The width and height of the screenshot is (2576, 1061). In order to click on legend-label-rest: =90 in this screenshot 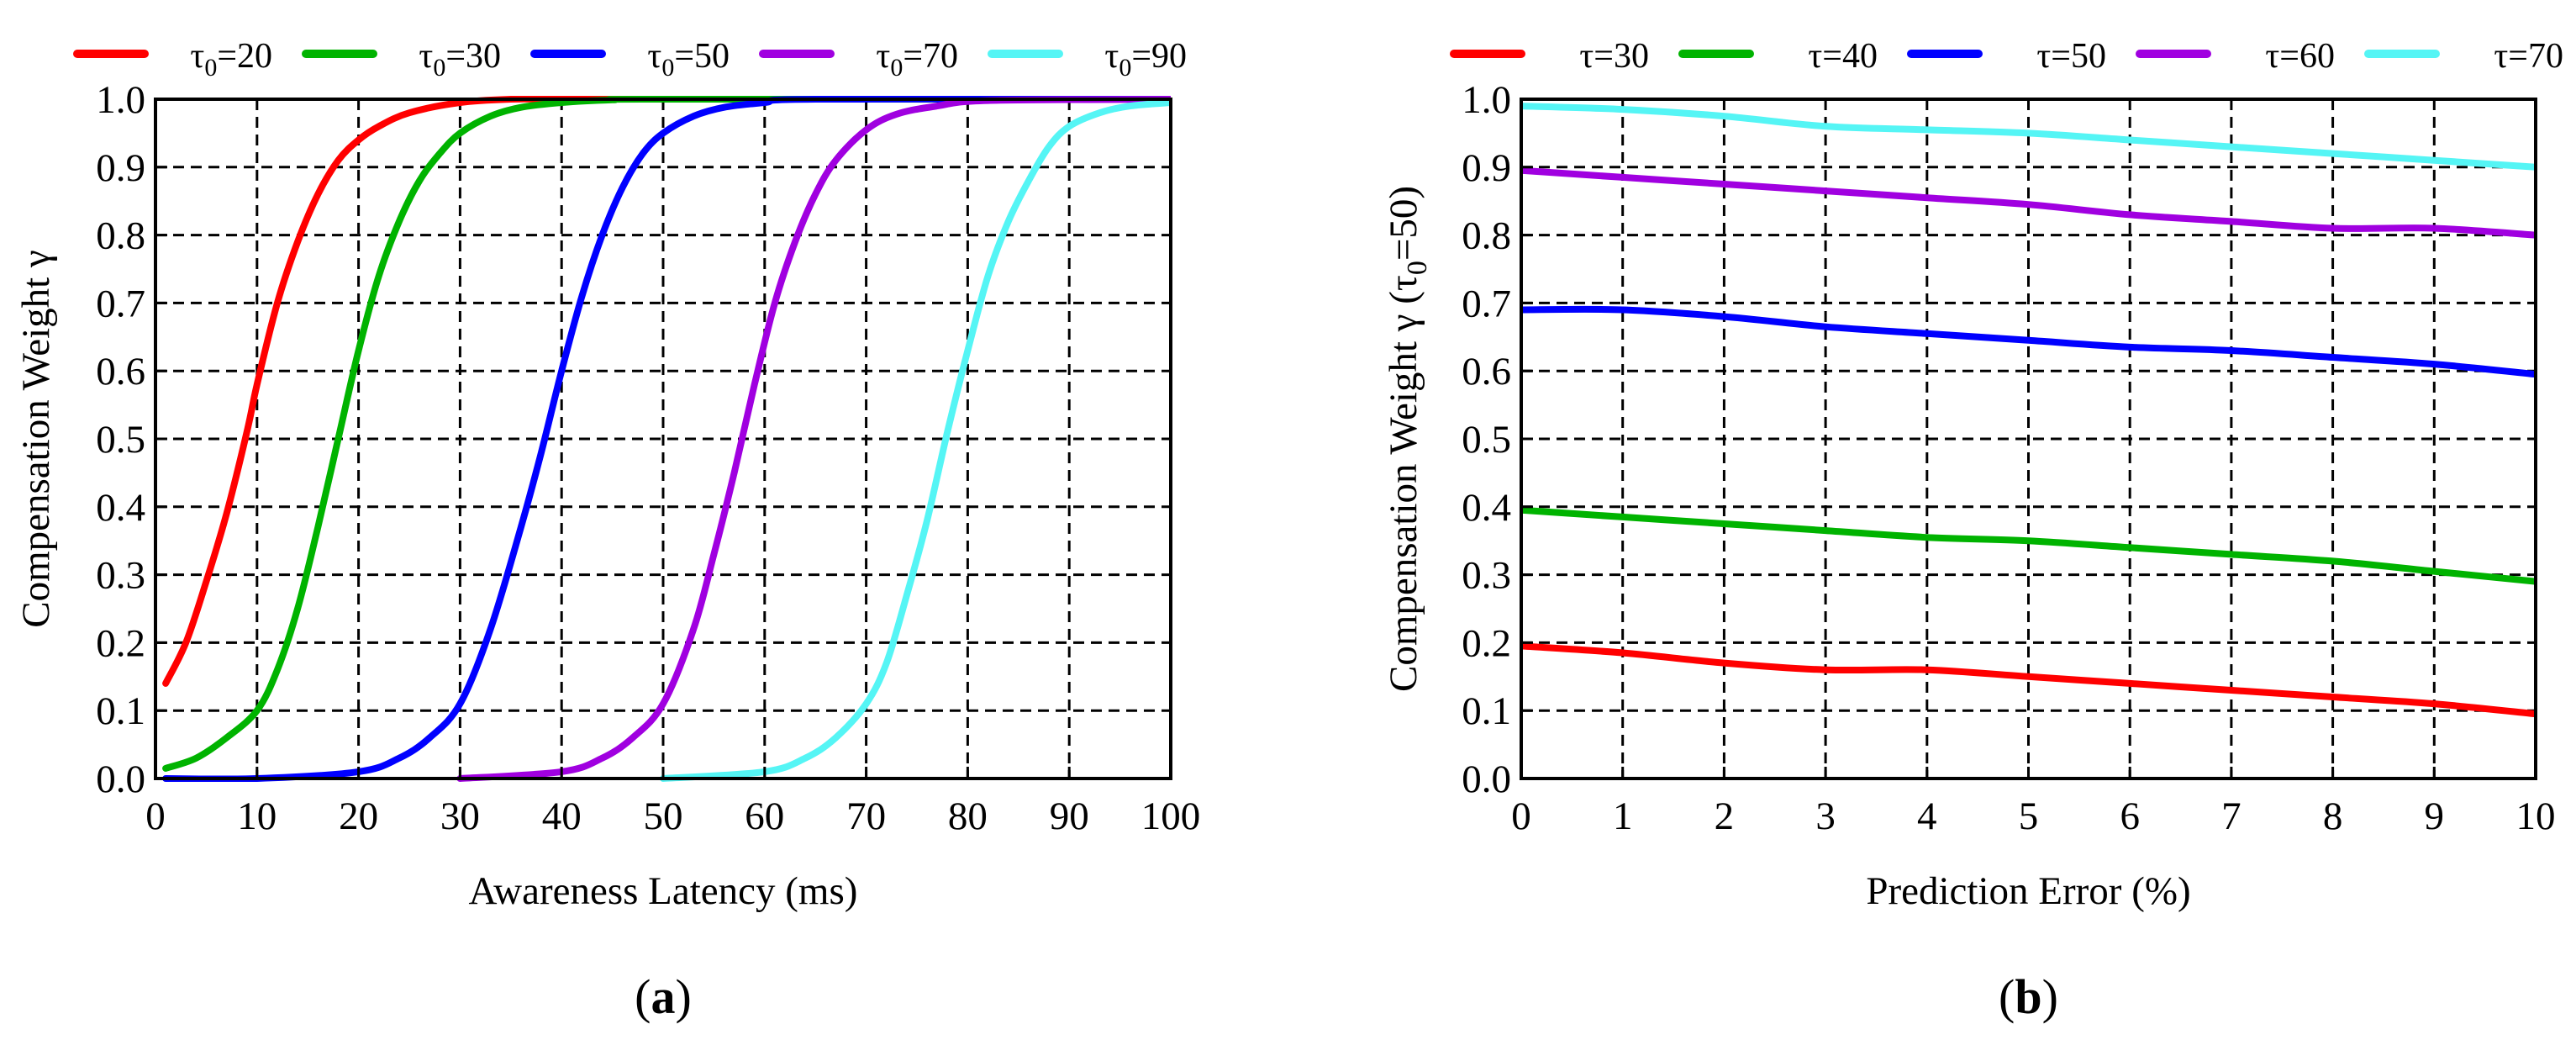, I will do `click(1159, 56)`.